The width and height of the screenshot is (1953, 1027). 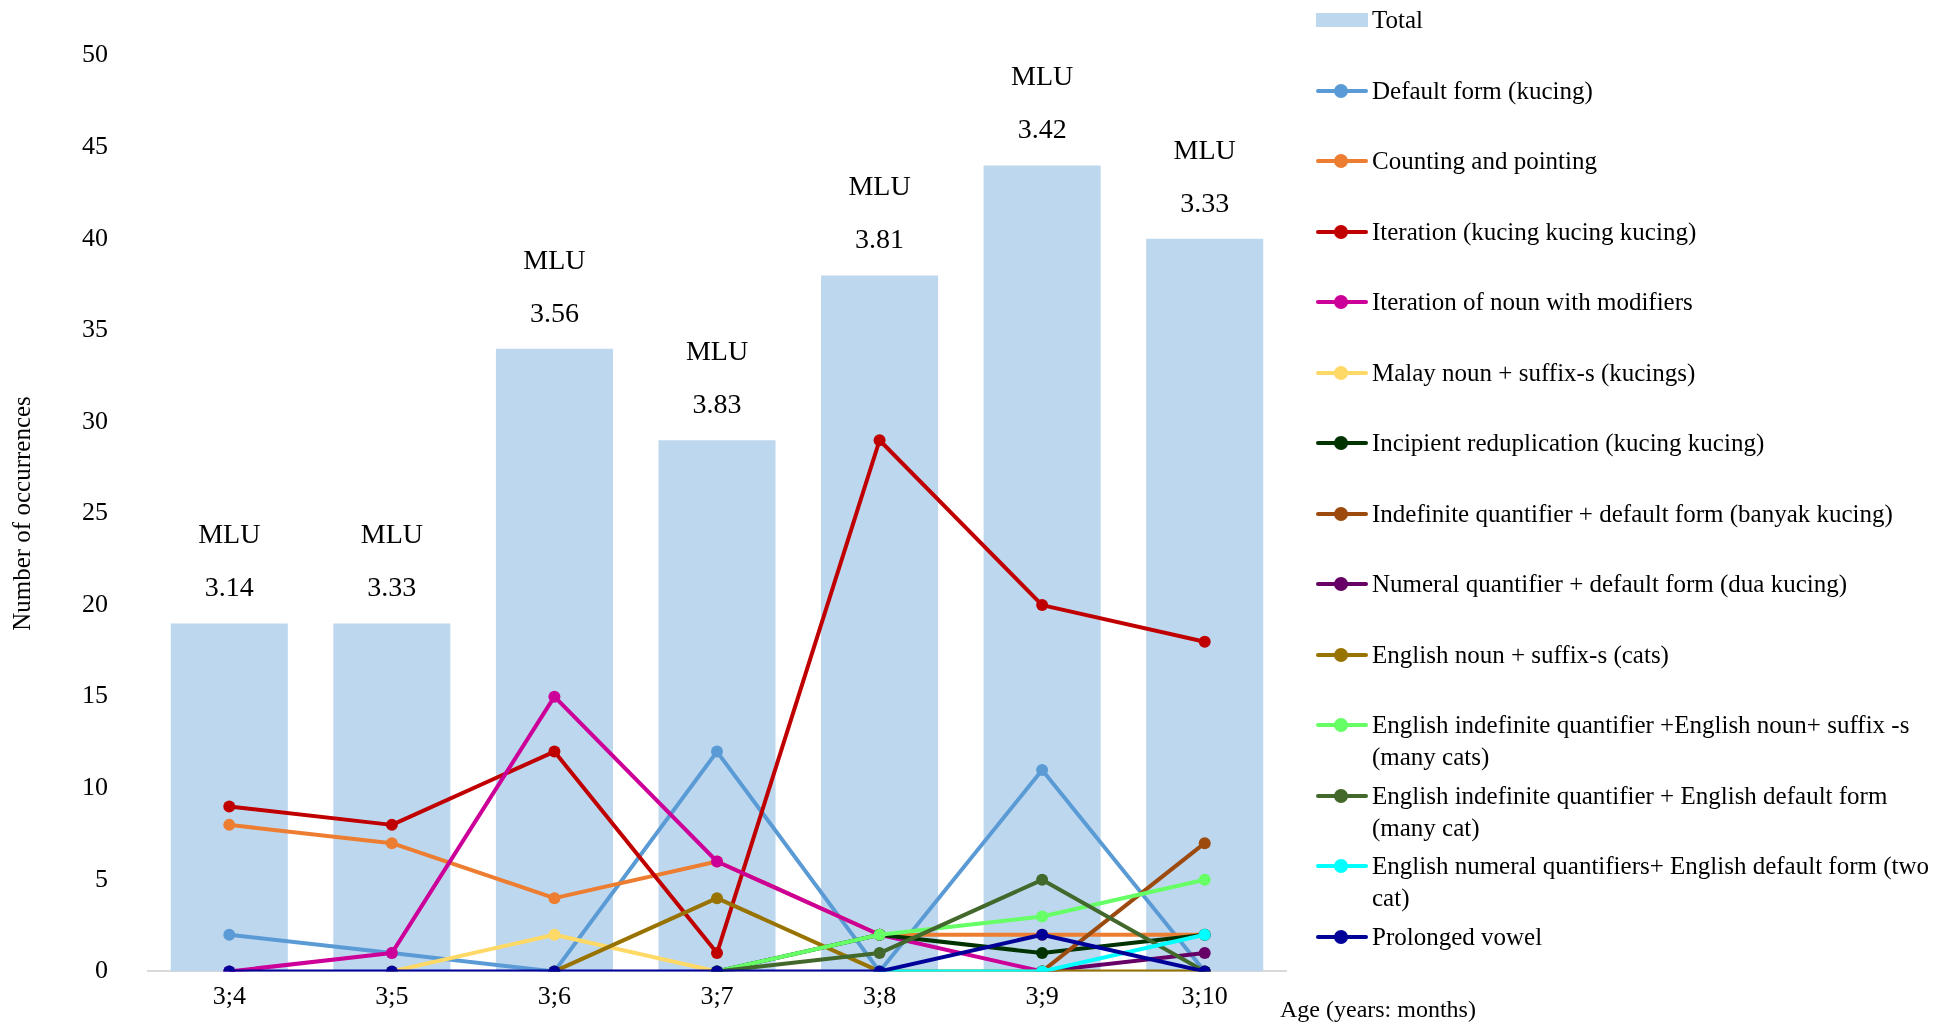 What do you see at coordinates (1204, 995) in the screenshot?
I see `x-tick-label: 3;10` at bounding box center [1204, 995].